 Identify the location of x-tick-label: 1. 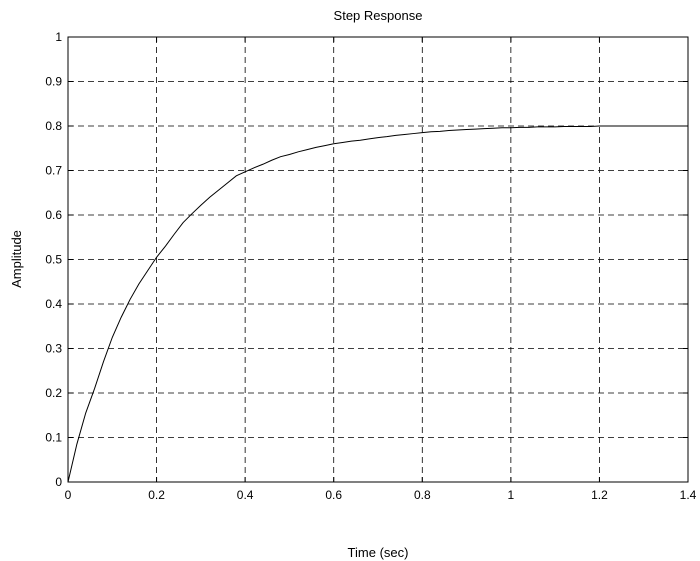
(511, 495).